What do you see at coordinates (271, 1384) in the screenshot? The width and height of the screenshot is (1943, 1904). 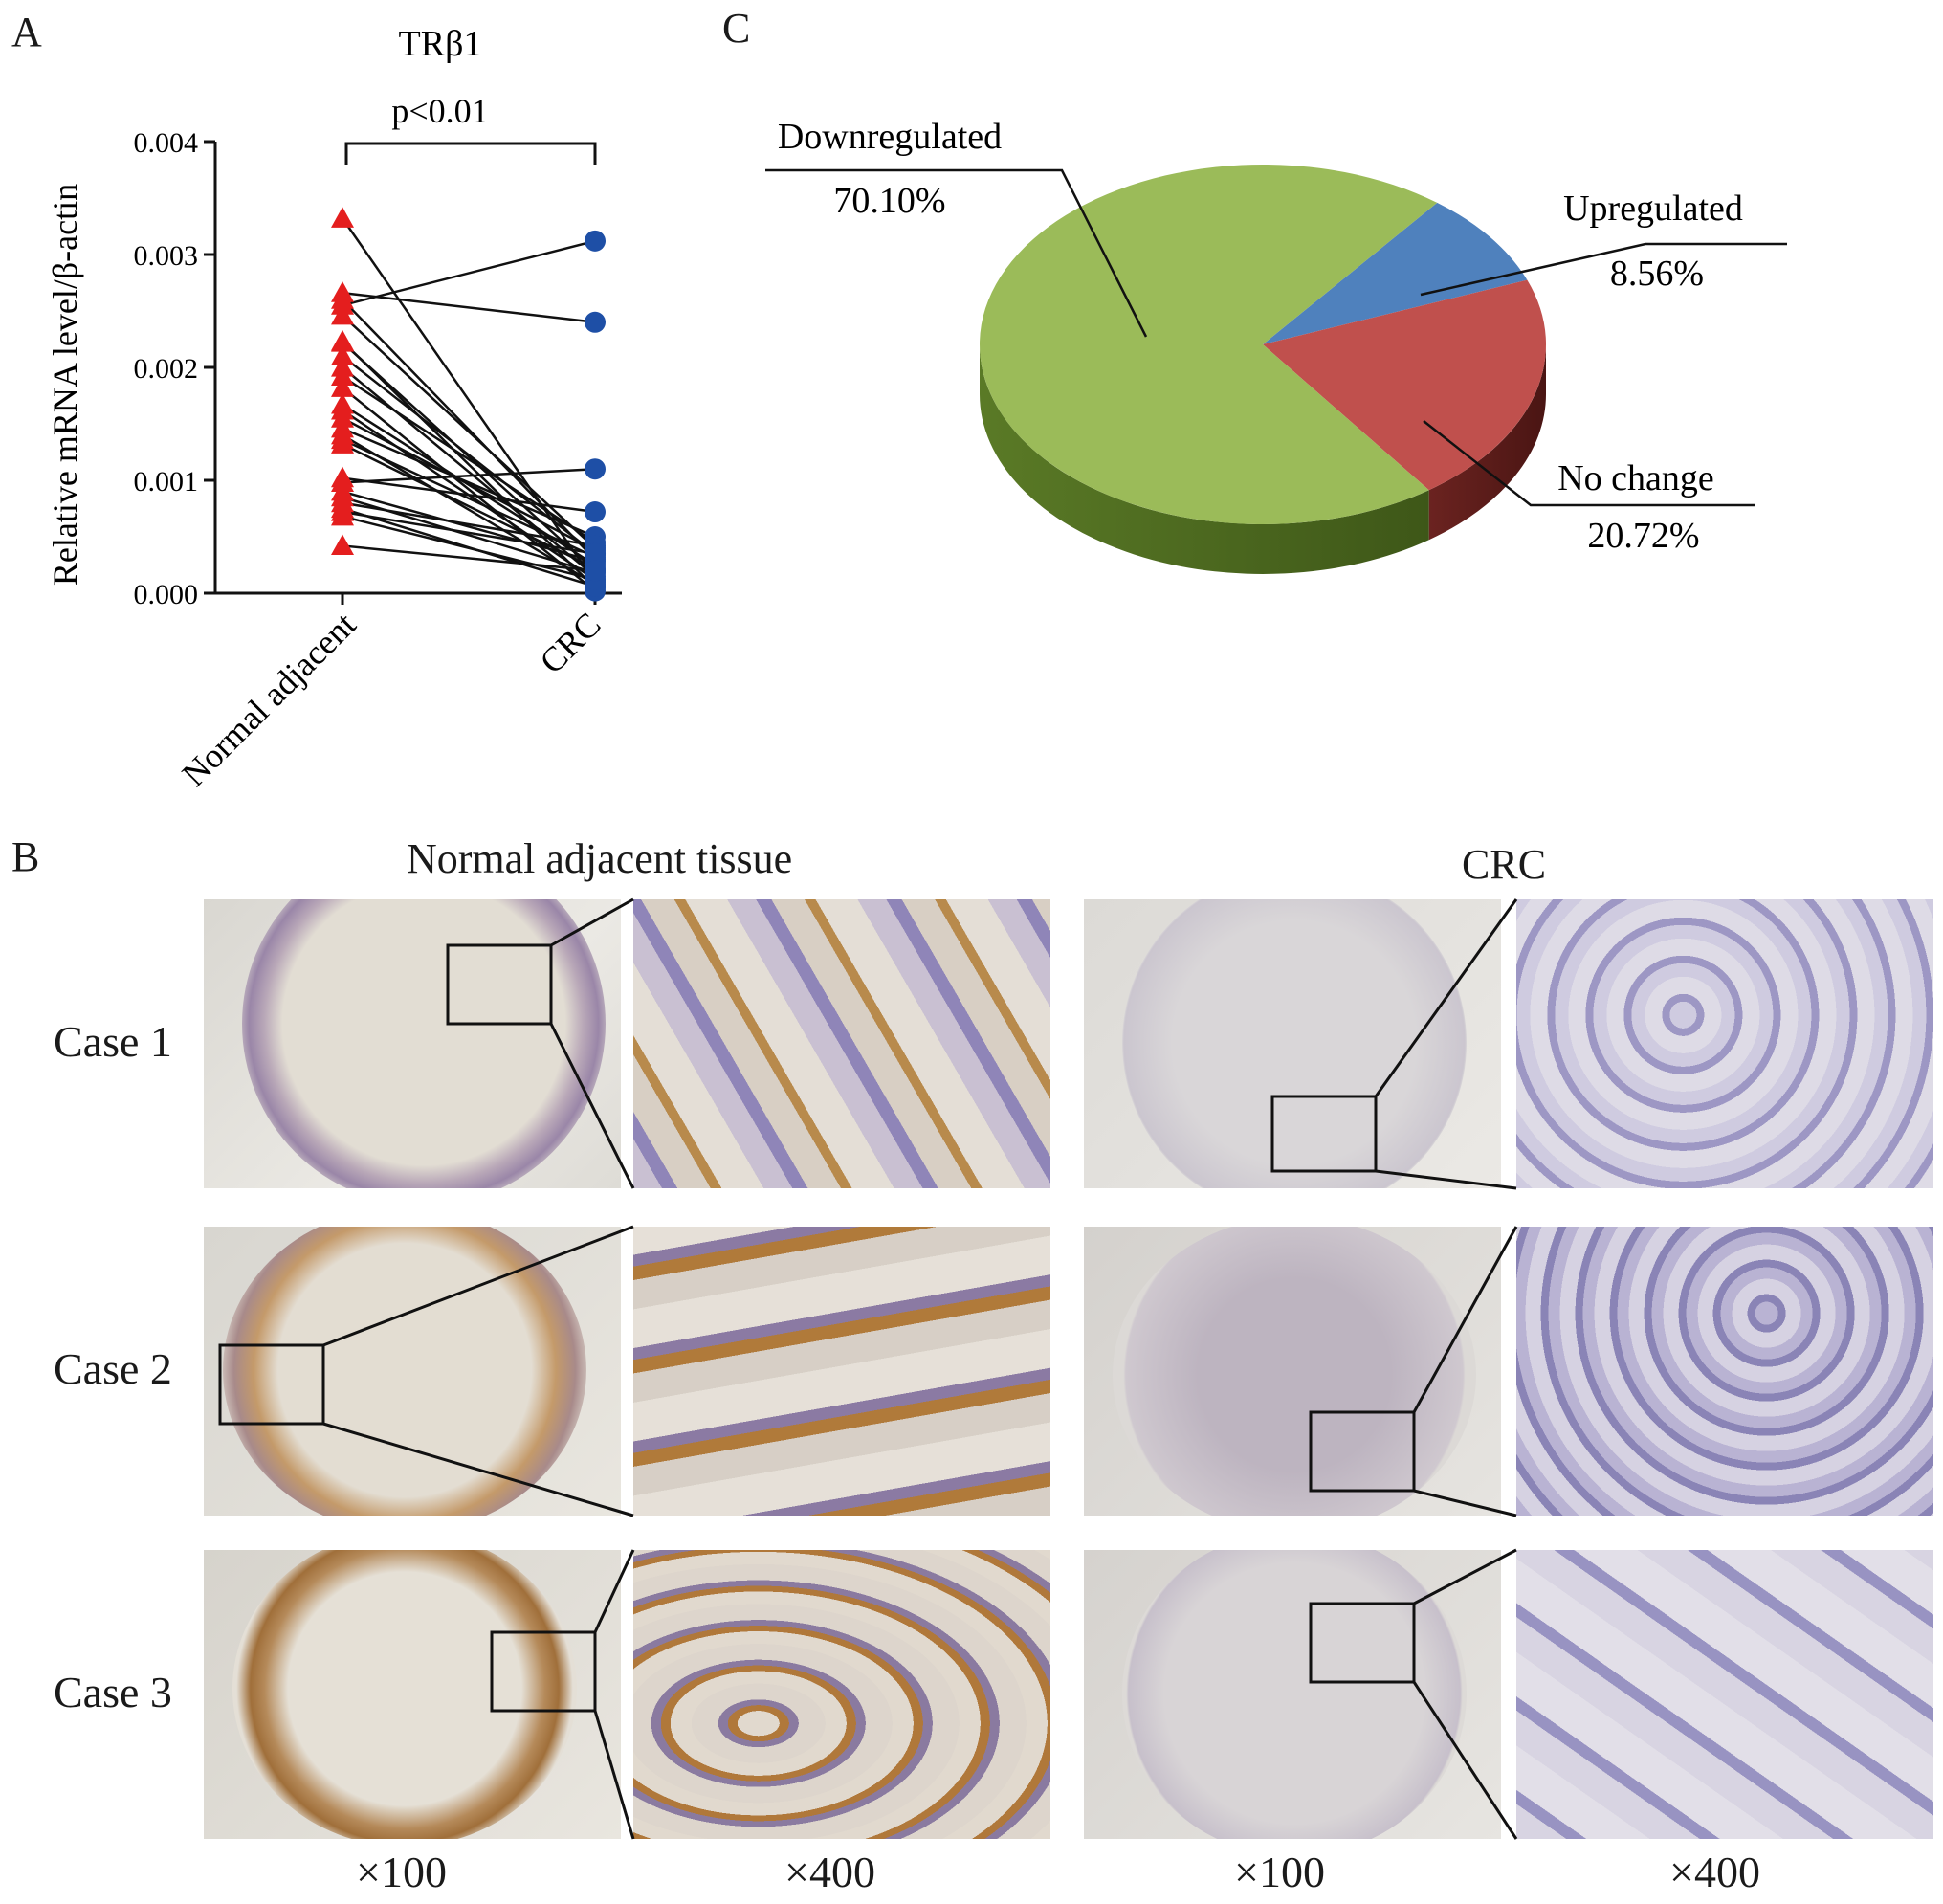 I see `zoom-box-case2-normal` at bounding box center [271, 1384].